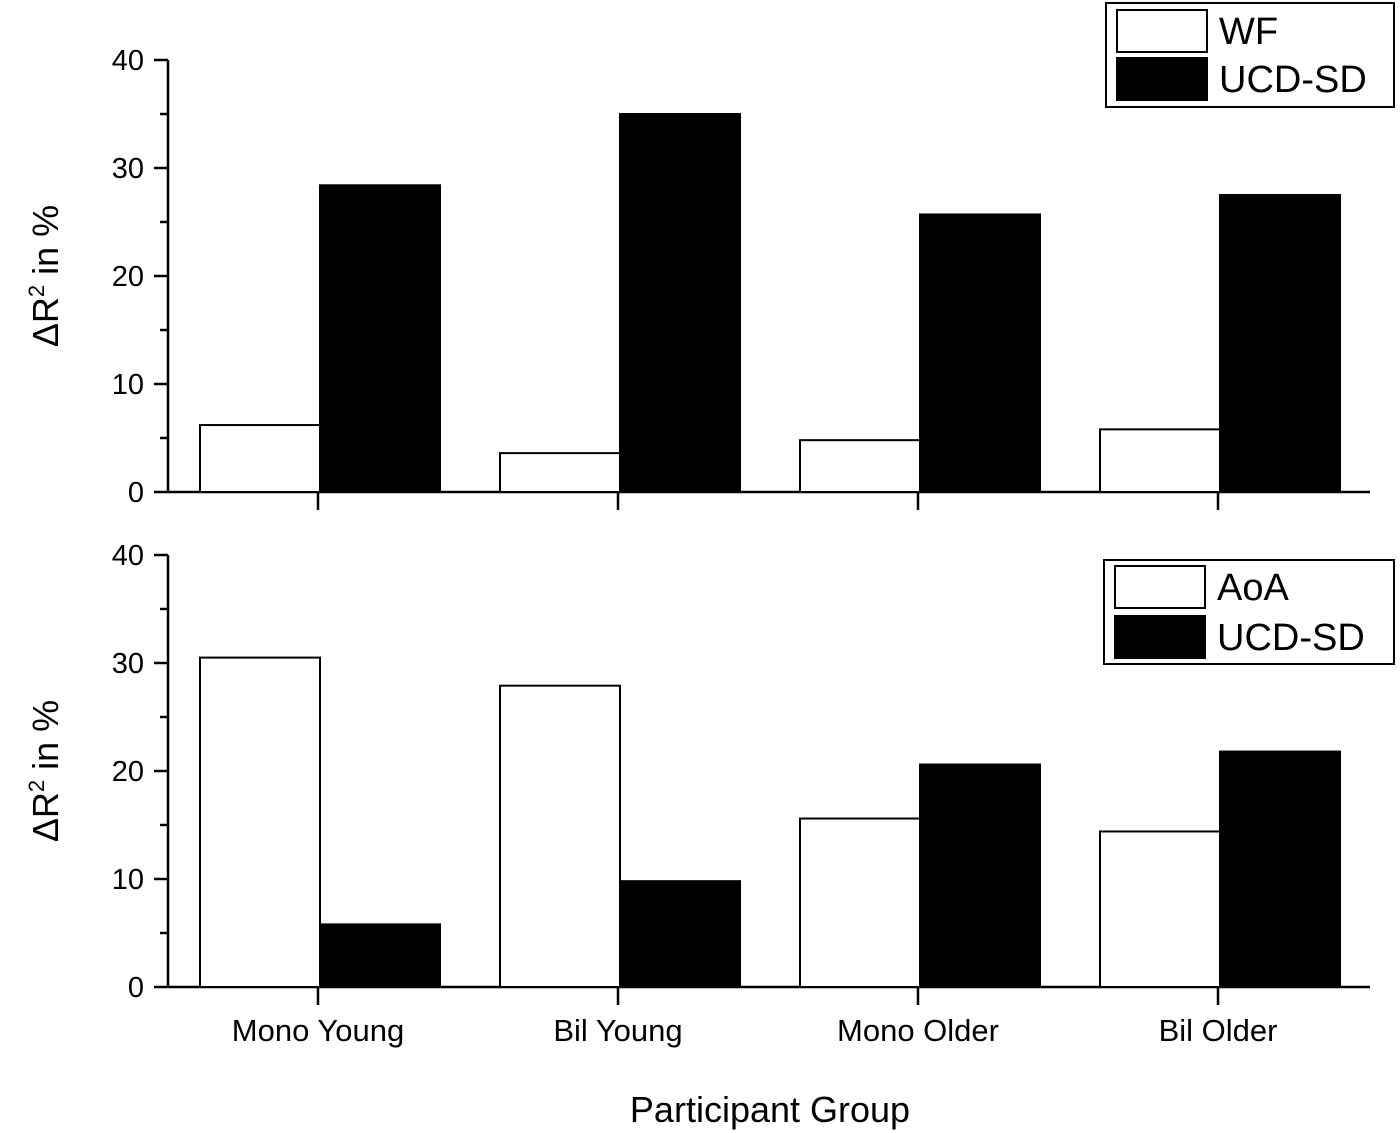  Describe the element at coordinates (1218, 1030) in the screenshot. I see `x-tick-label: Bil Older` at that location.